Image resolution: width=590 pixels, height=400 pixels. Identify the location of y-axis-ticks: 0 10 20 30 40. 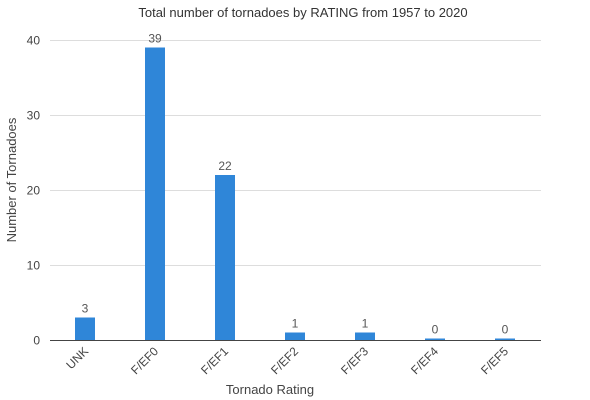
(34, 191).